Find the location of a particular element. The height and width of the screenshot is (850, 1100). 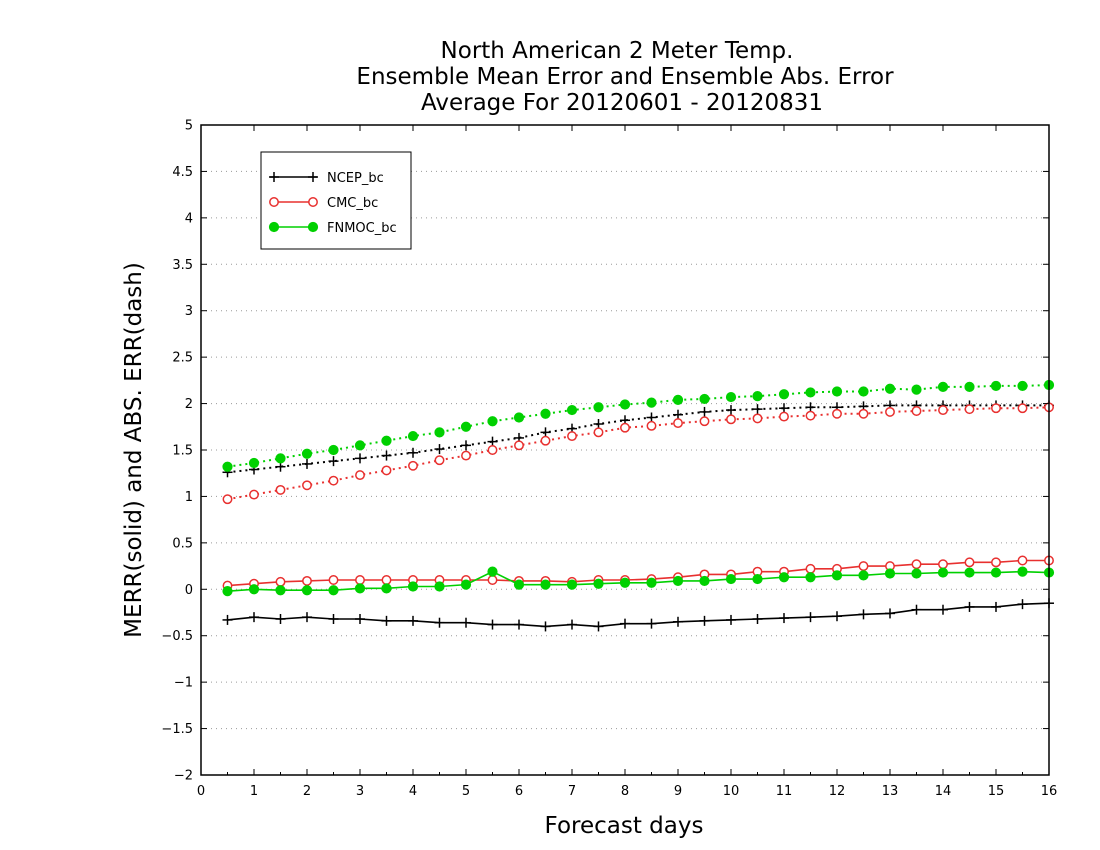

y-tick-label: −1.5 is located at coordinates (177, 729).